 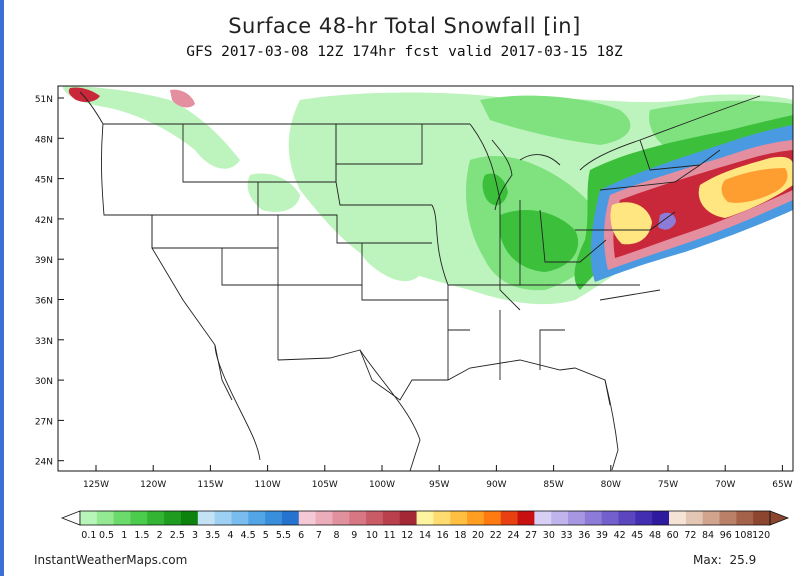 What do you see at coordinates (182, 98) in the screenshot?
I see `snow-spot-bc` at bounding box center [182, 98].